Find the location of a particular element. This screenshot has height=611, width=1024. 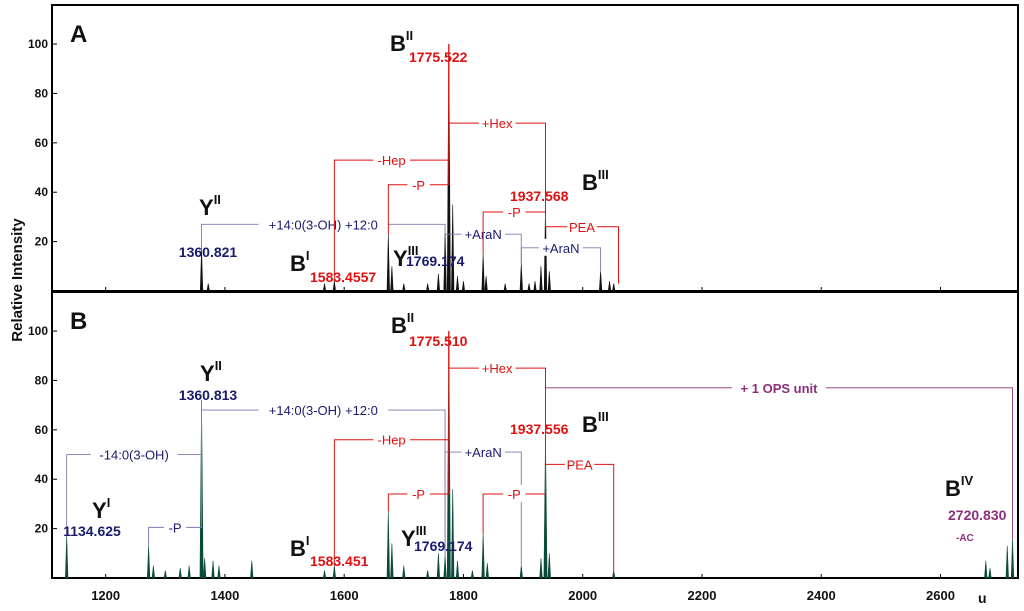

x-tick-label: 2200 is located at coordinates (702, 595).